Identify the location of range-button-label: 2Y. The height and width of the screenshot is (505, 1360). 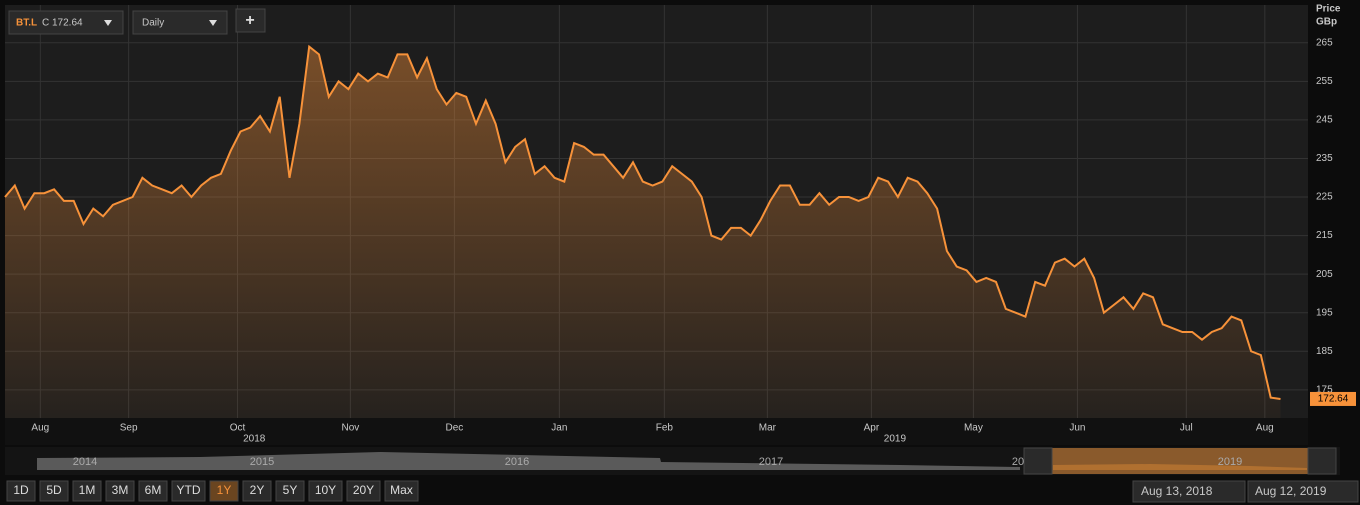
(257, 490).